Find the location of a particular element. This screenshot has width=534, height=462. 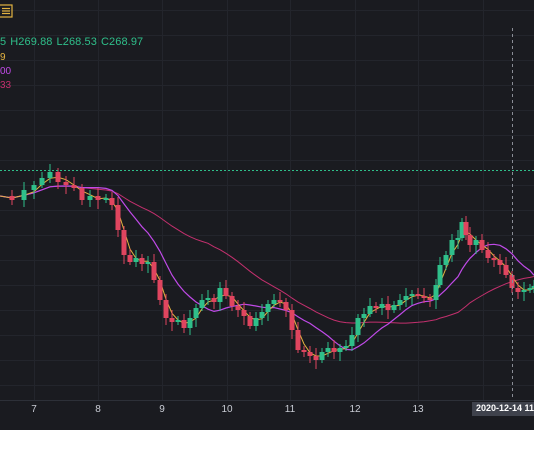

ohlc-high: H269.88 is located at coordinates (31, 42).